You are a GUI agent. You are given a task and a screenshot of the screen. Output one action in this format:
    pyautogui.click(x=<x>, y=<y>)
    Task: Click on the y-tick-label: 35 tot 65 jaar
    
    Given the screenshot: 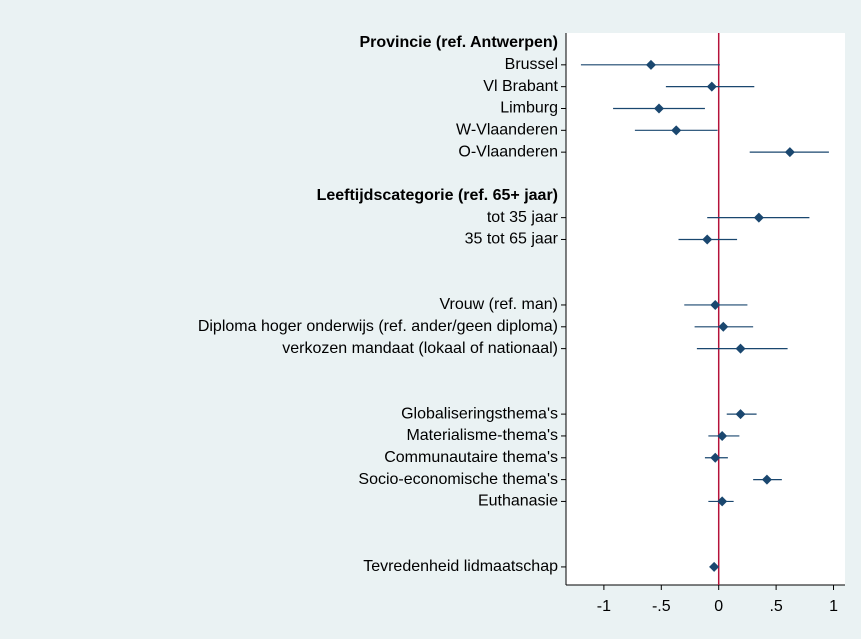 What is the action you would take?
    pyautogui.click(x=512, y=239)
    